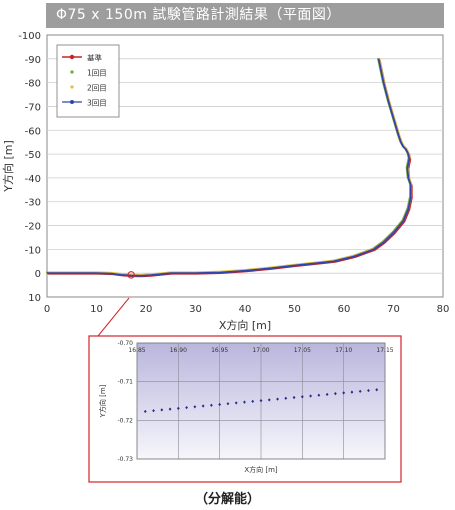  What do you see at coordinates (38, 274) in the screenshot?
I see `y-tick-label: 0` at bounding box center [38, 274].